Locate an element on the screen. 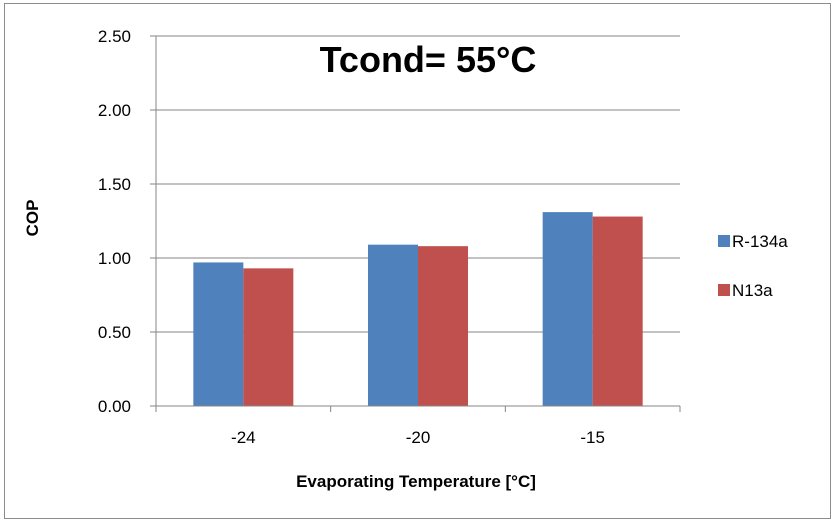 The width and height of the screenshot is (835, 522). bar-r-134a-minus15 is located at coordinates (567, 309).